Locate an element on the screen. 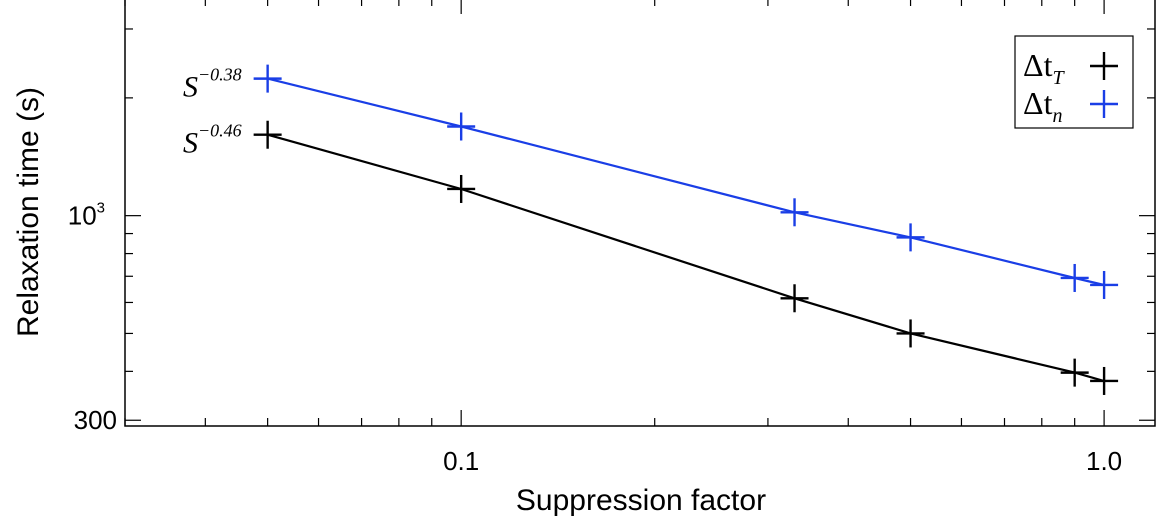 The image size is (1157, 527). y-axis-title: Relaxation time (s) is located at coordinates (28, 212).